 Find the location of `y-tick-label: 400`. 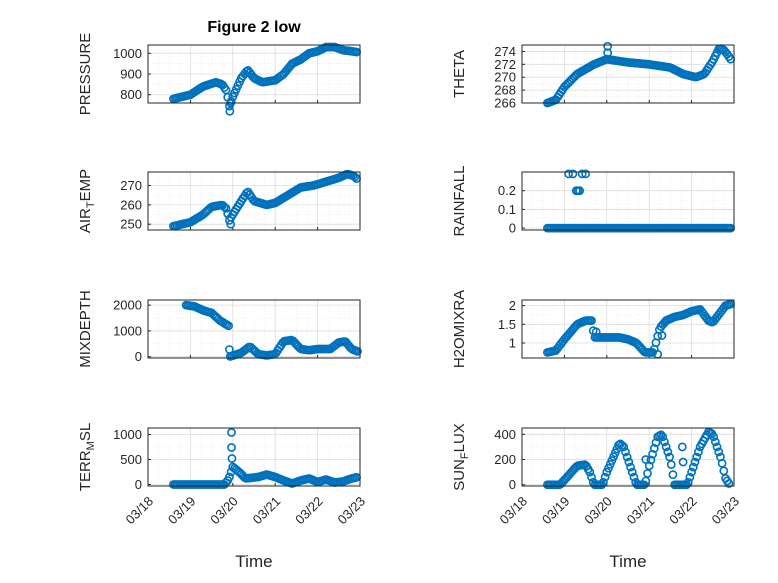

y-tick-label: 400 is located at coordinates (505, 434).